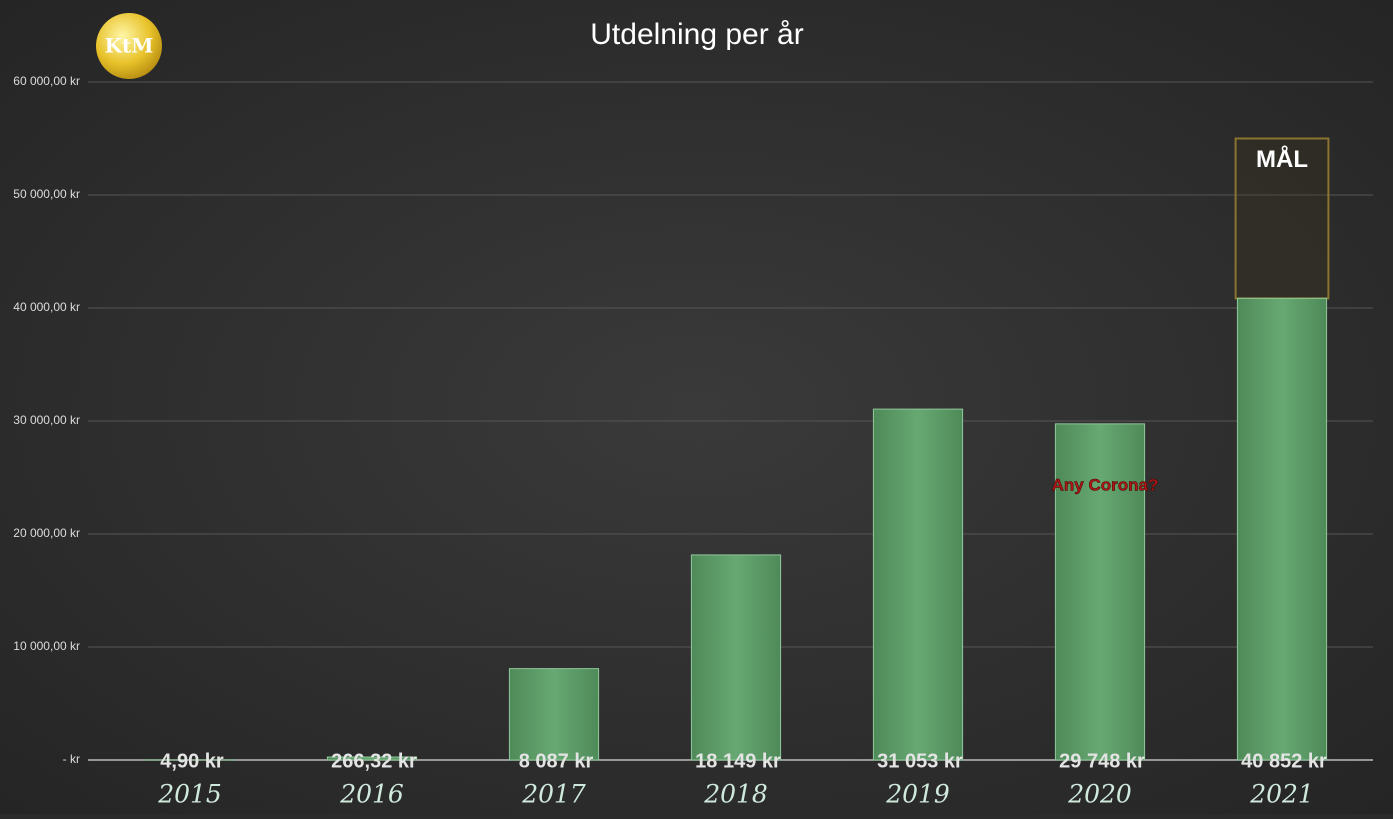  I want to click on value-label: 29 748 kr, so click(1102, 761).